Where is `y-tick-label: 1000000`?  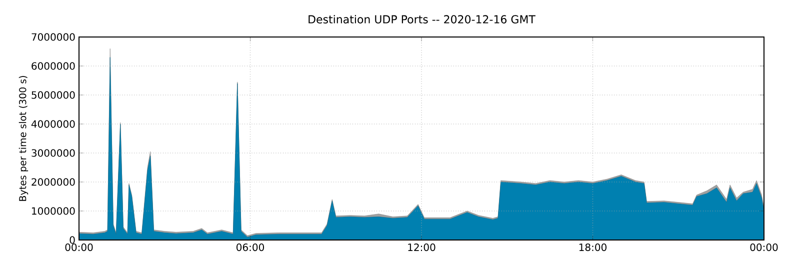 y-tick-label: 1000000 is located at coordinates (53, 211).